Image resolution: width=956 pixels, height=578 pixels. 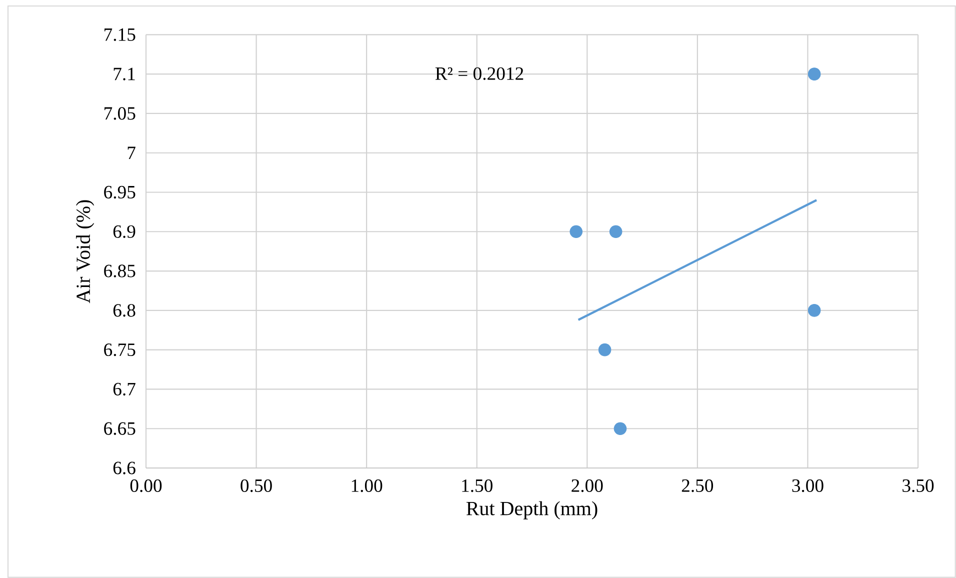 What do you see at coordinates (146, 485) in the screenshot?
I see `x-tick-label: 0.00` at bounding box center [146, 485].